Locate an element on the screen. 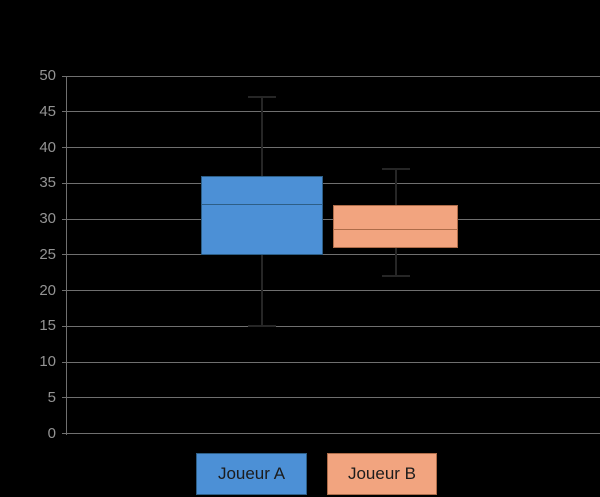 The width and height of the screenshot is (600, 497). y-tick-label-25: 25 is located at coordinates (47, 254).